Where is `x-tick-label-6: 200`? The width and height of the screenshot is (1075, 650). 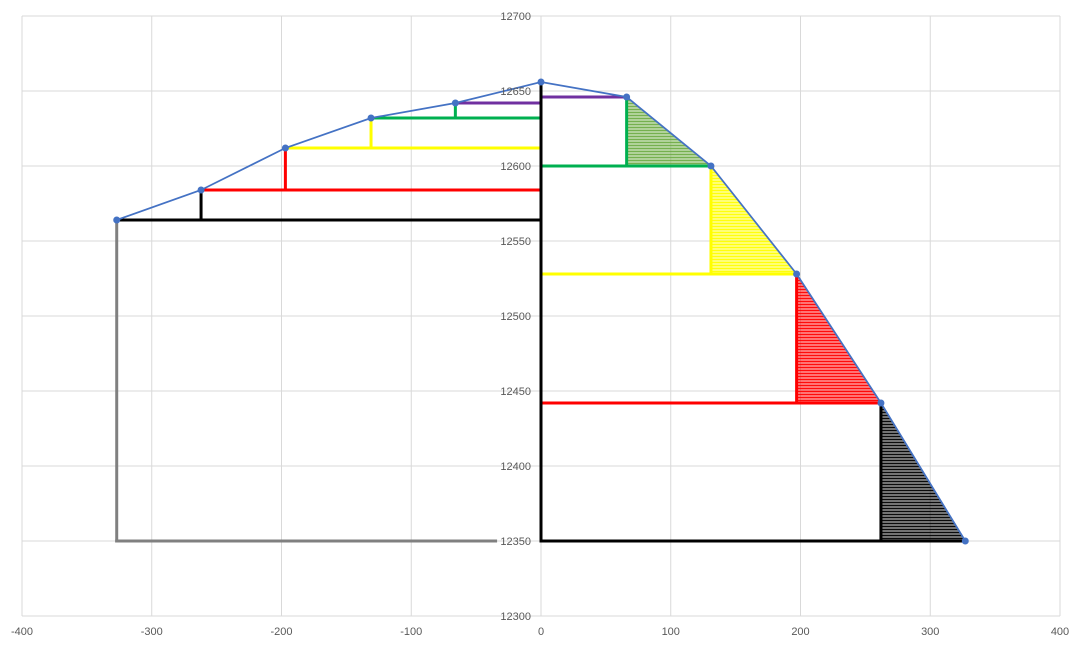 x-tick-label-6: 200 is located at coordinates (800, 632).